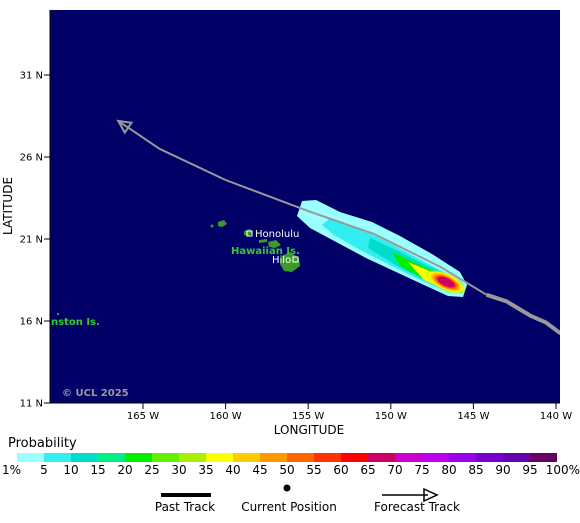  I want to click on probability-swath, so click(382, 248).